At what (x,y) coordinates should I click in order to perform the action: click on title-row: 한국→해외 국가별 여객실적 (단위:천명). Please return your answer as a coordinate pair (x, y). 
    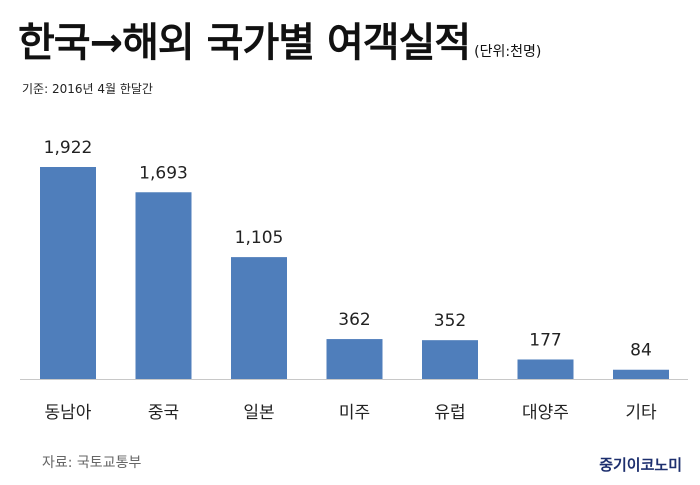
    Looking at the image, I should click on (279, 39).